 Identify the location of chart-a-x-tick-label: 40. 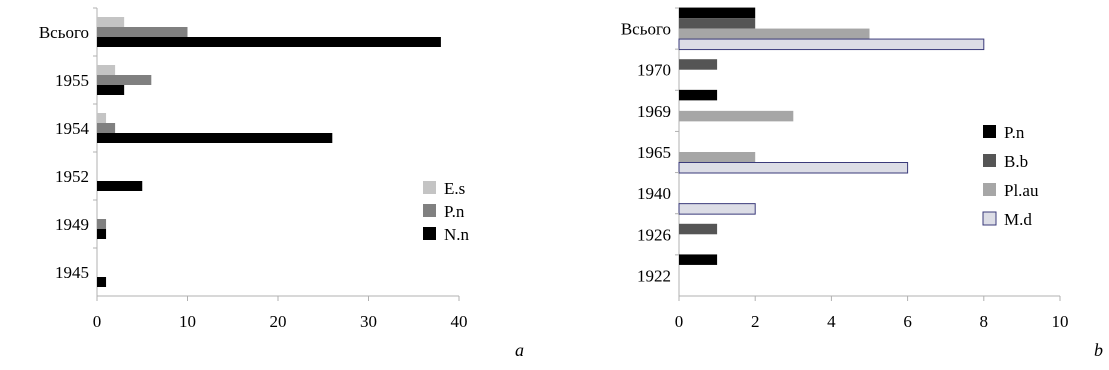
(459, 321).